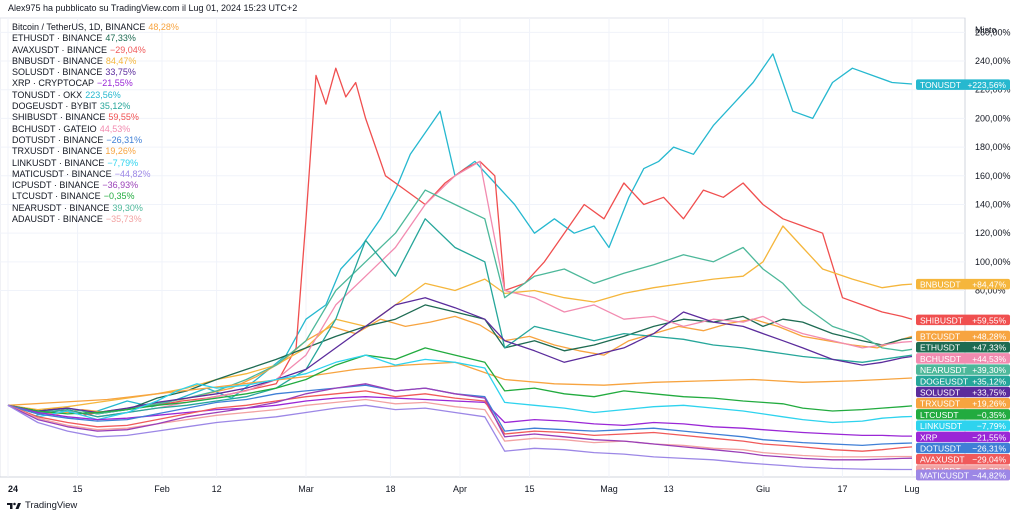  What do you see at coordinates (56, 185) in the screenshot?
I see `legend-item-label: ICPUSDT · BINANCE` at bounding box center [56, 185].